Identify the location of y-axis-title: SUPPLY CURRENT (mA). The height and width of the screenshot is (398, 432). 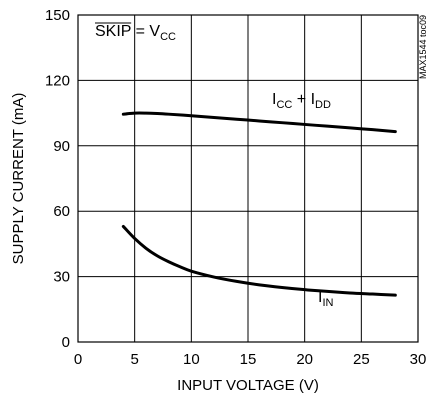
(18, 179).